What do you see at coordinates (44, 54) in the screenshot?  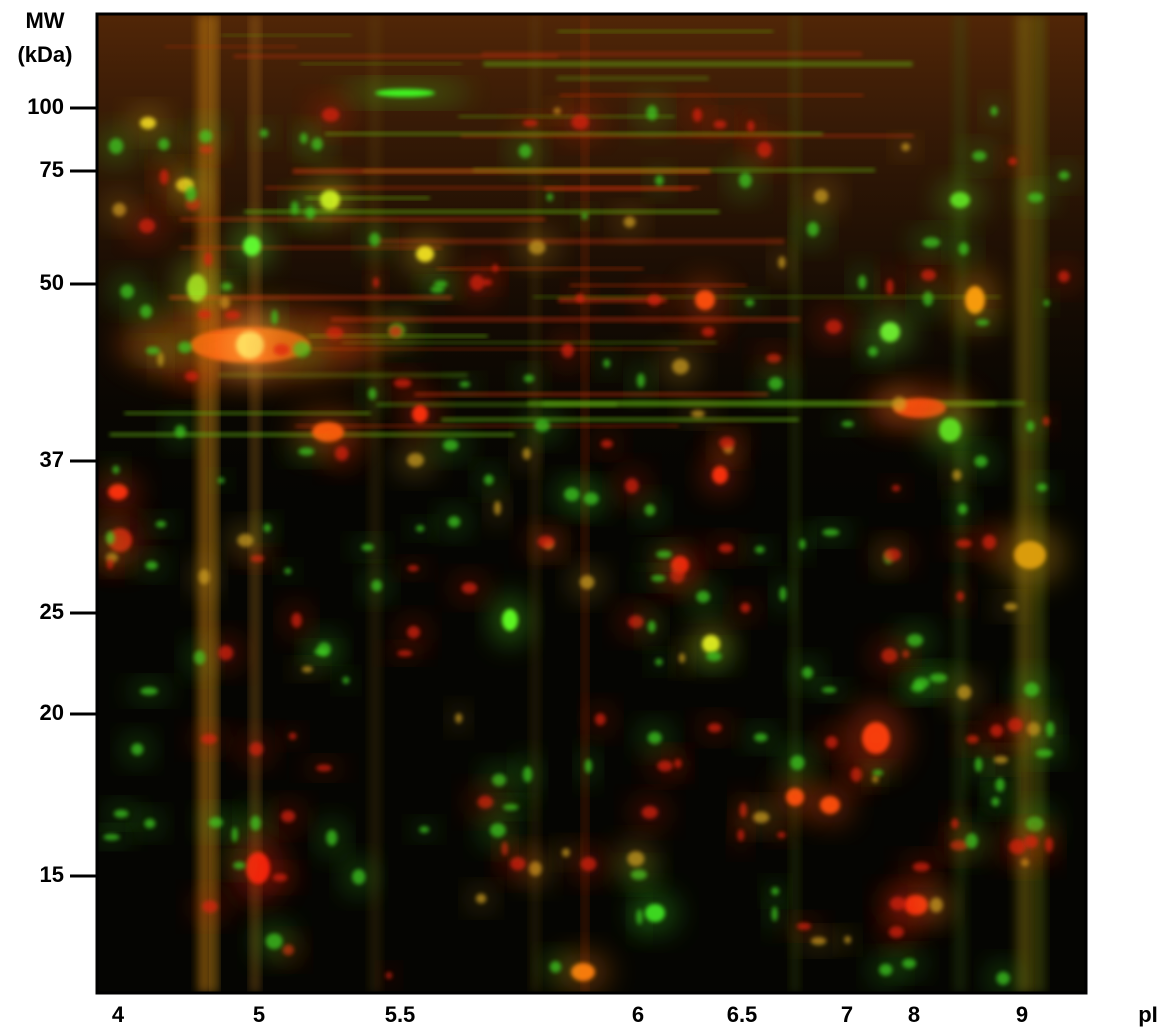 I see `y-axis-title: (kDa)` at bounding box center [44, 54].